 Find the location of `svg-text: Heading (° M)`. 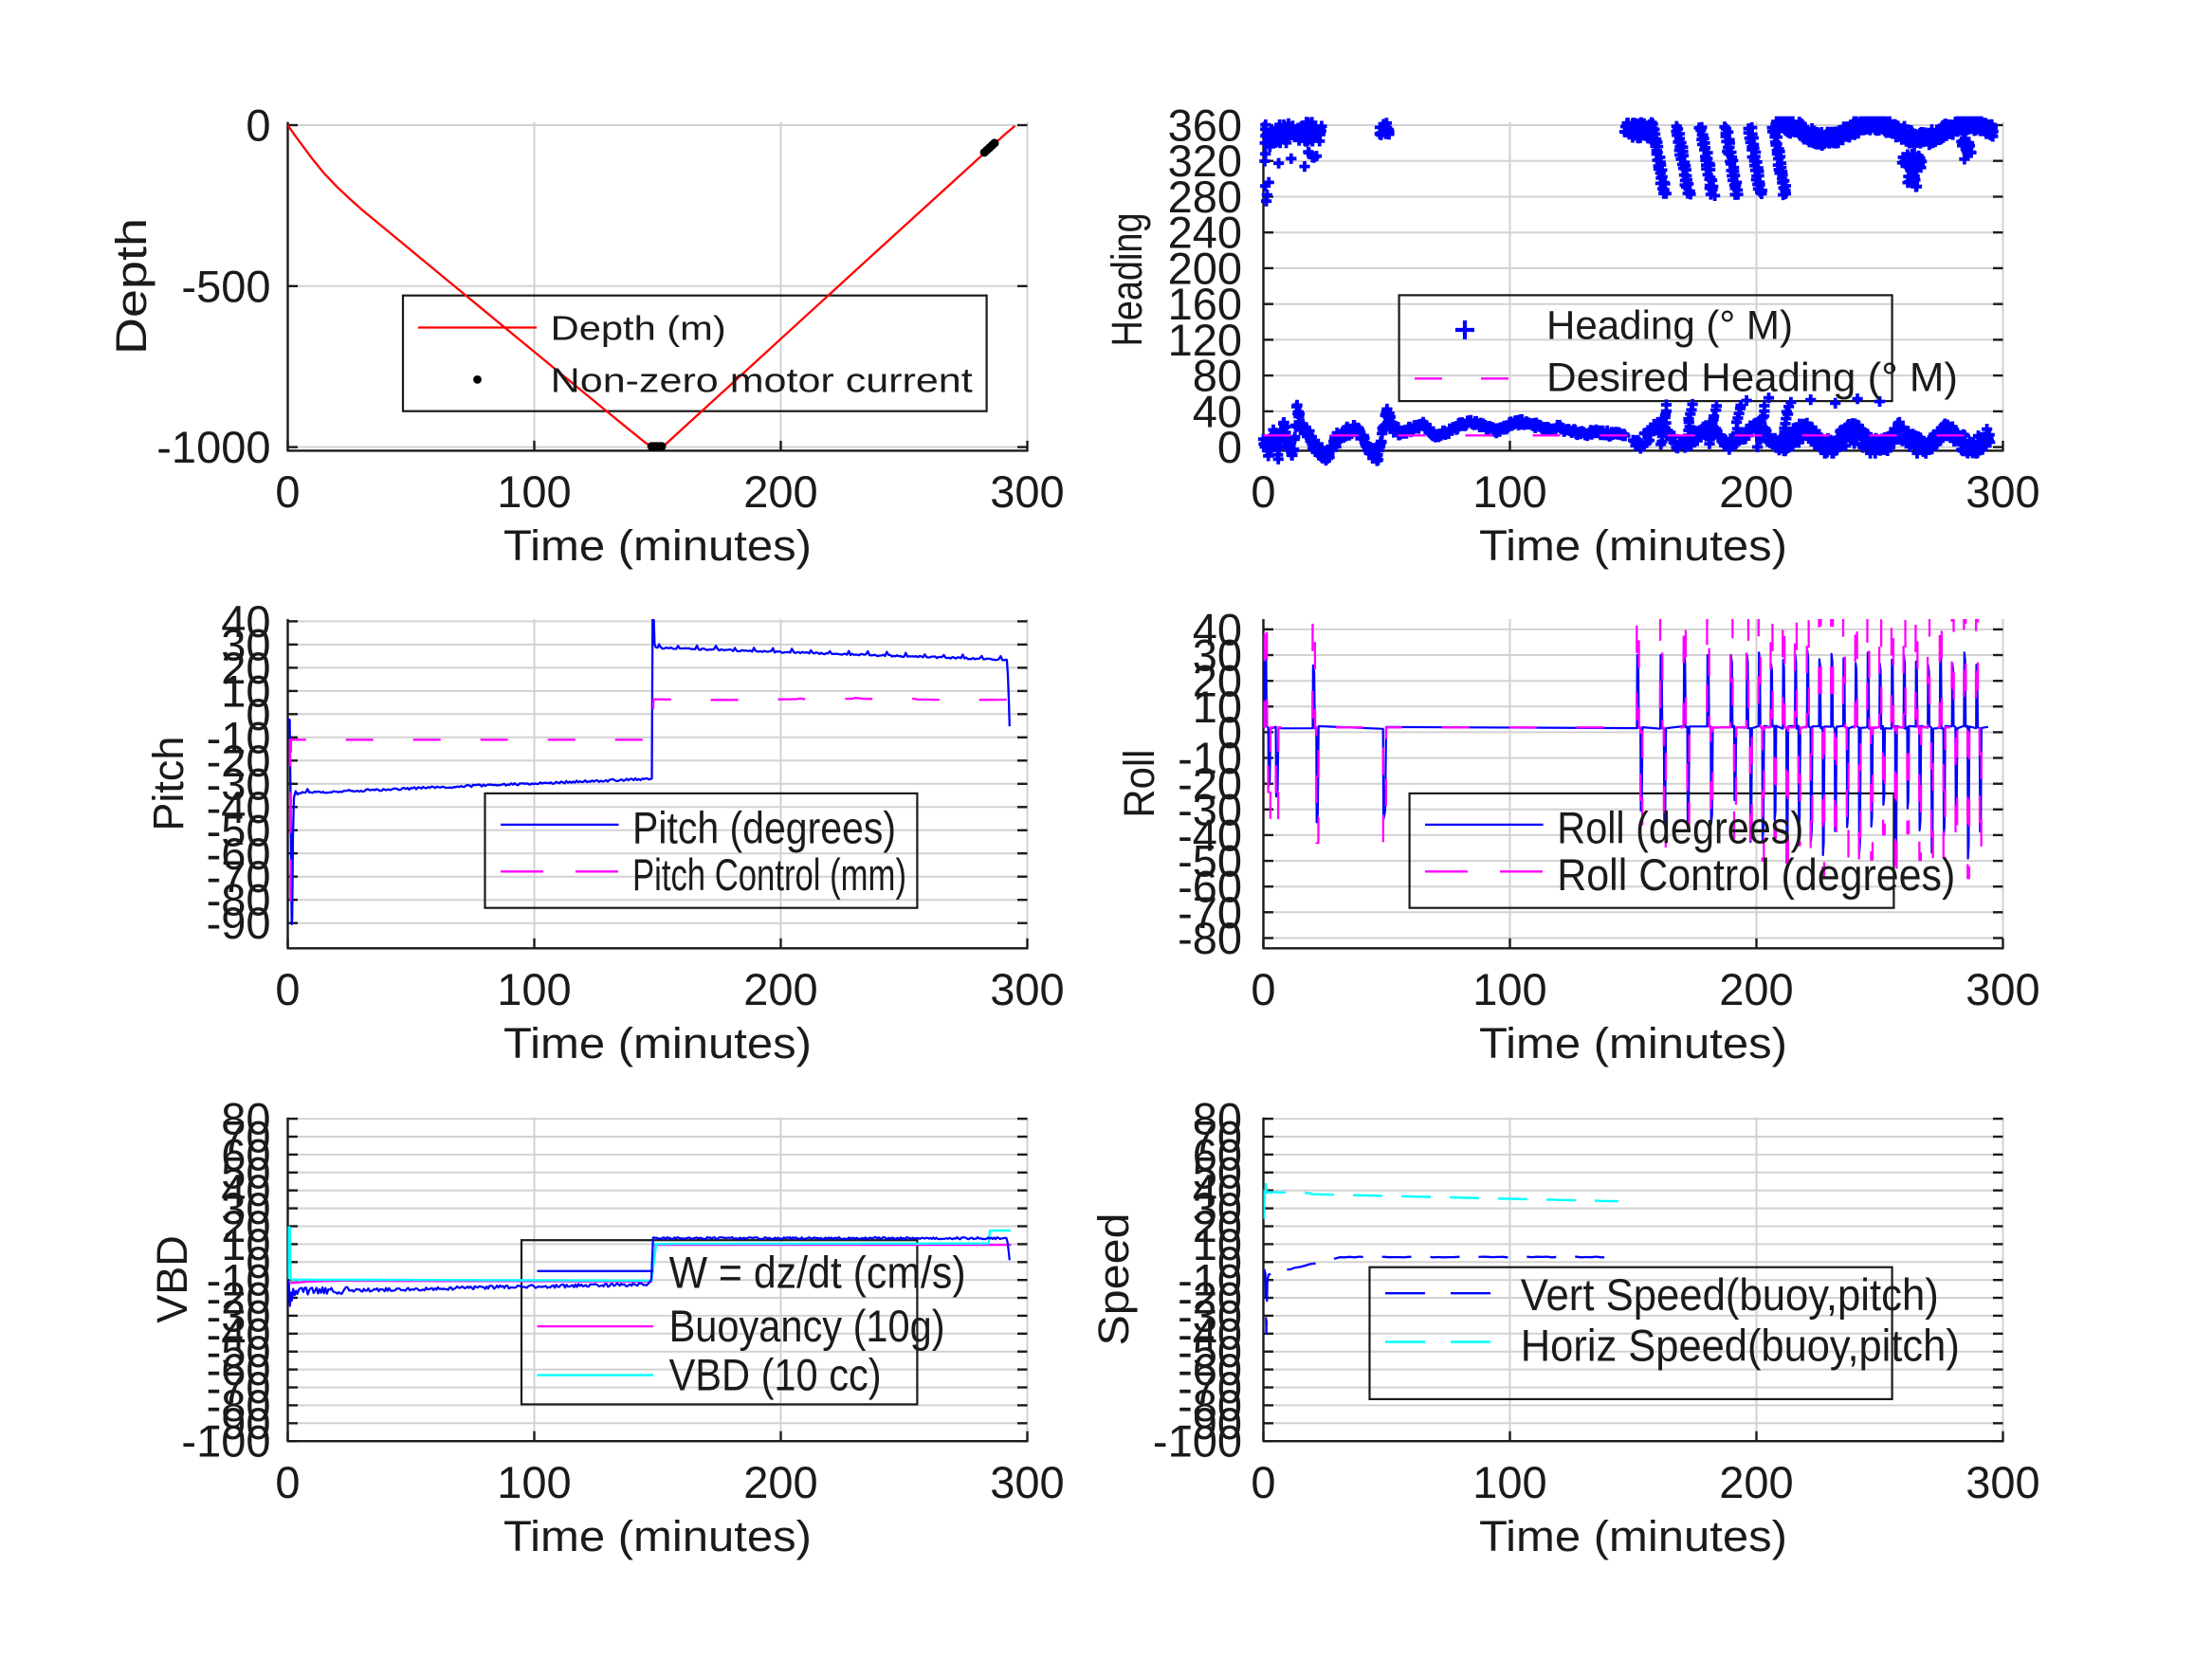

svg-text: Heading (° M) is located at coordinates (1669, 326).